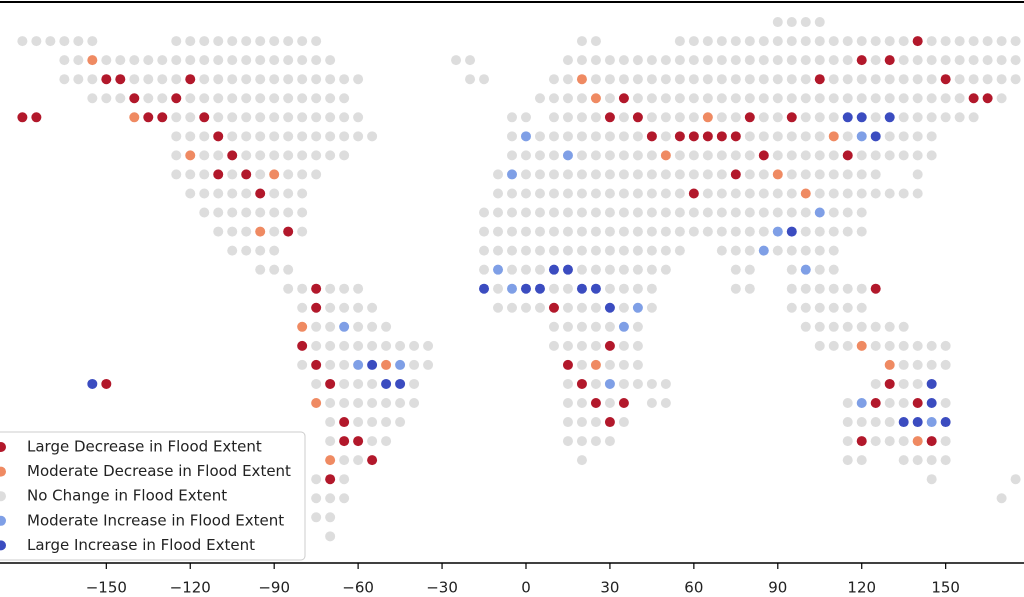  Describe the element at coordinates (274, 588) in the screenshot. I see `x-tick-label: −90` at that location.